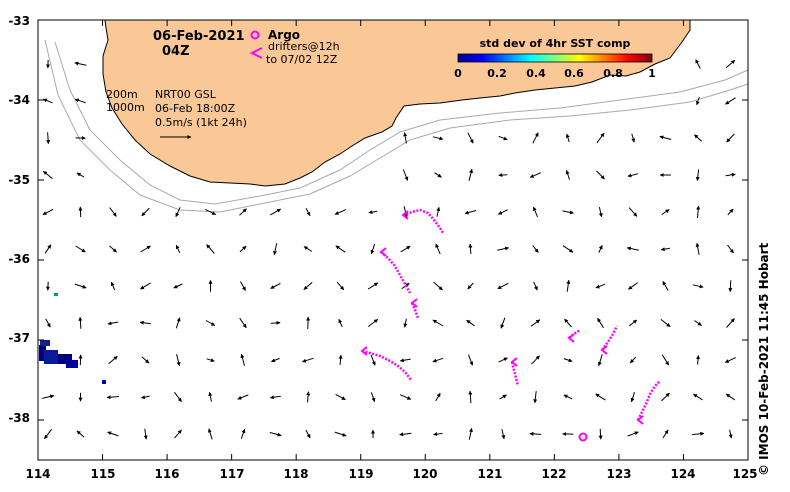 This screenshot has height=492, width=790. Describe the element at coordinates (682, 474) in the screenshot. I see `x-tick-label: 124` at that location.